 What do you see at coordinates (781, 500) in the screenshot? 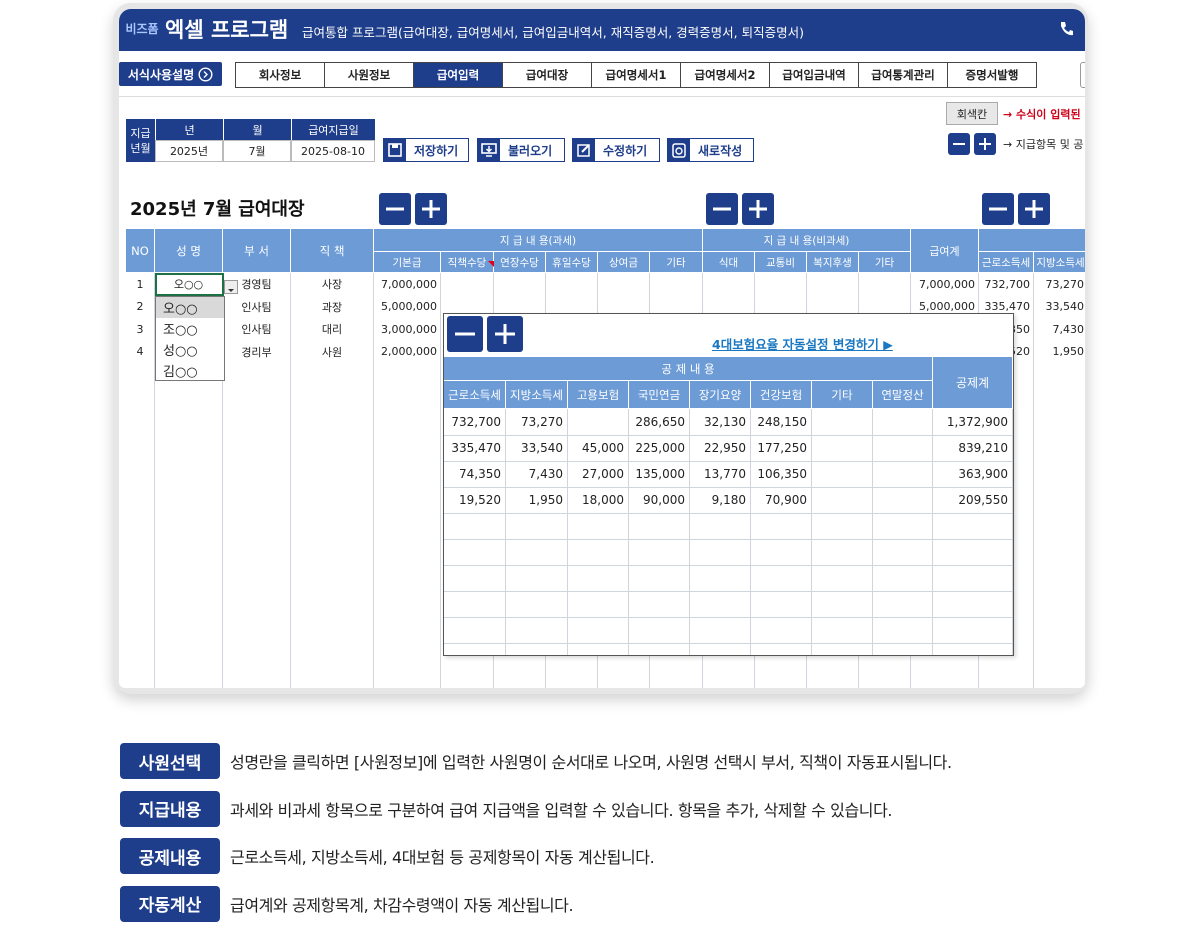
I see `table-cell: 70,900` at bounding box center [781, 500].